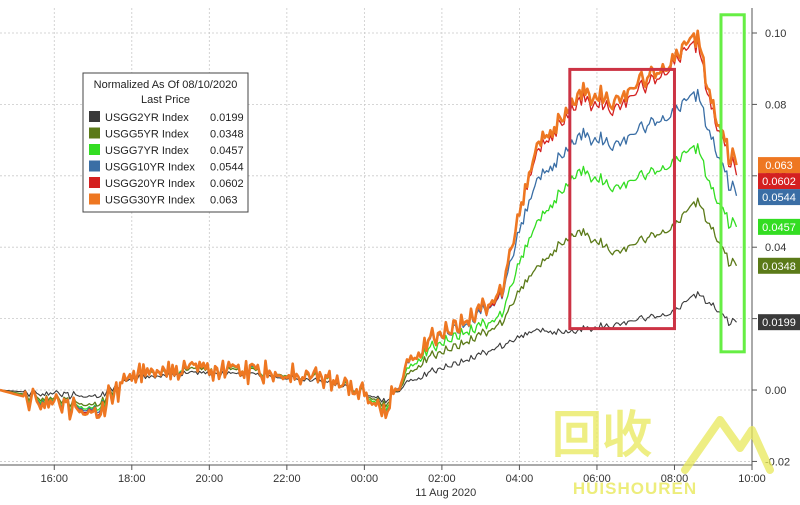 The image size is (800, 505). I want to click on last-price-tag-value: 0.0457, so click(779, 228).